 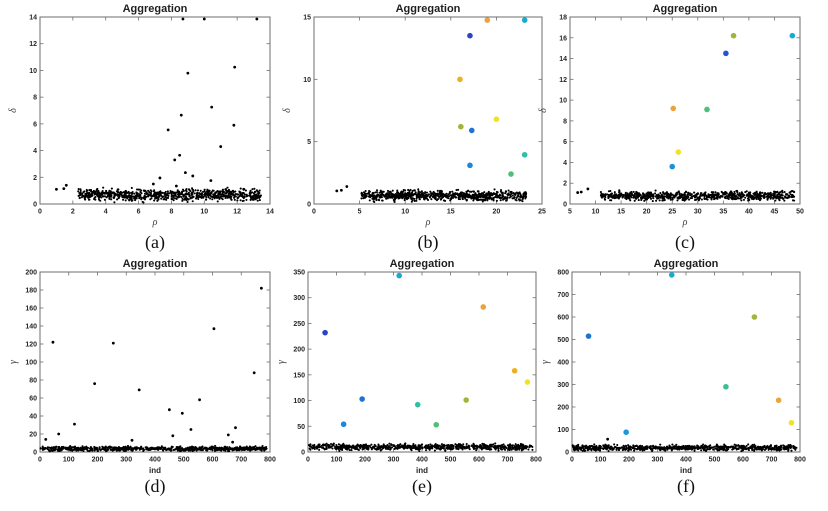 I want to click on black-outlier-points-f, so click(x=608, y=439).